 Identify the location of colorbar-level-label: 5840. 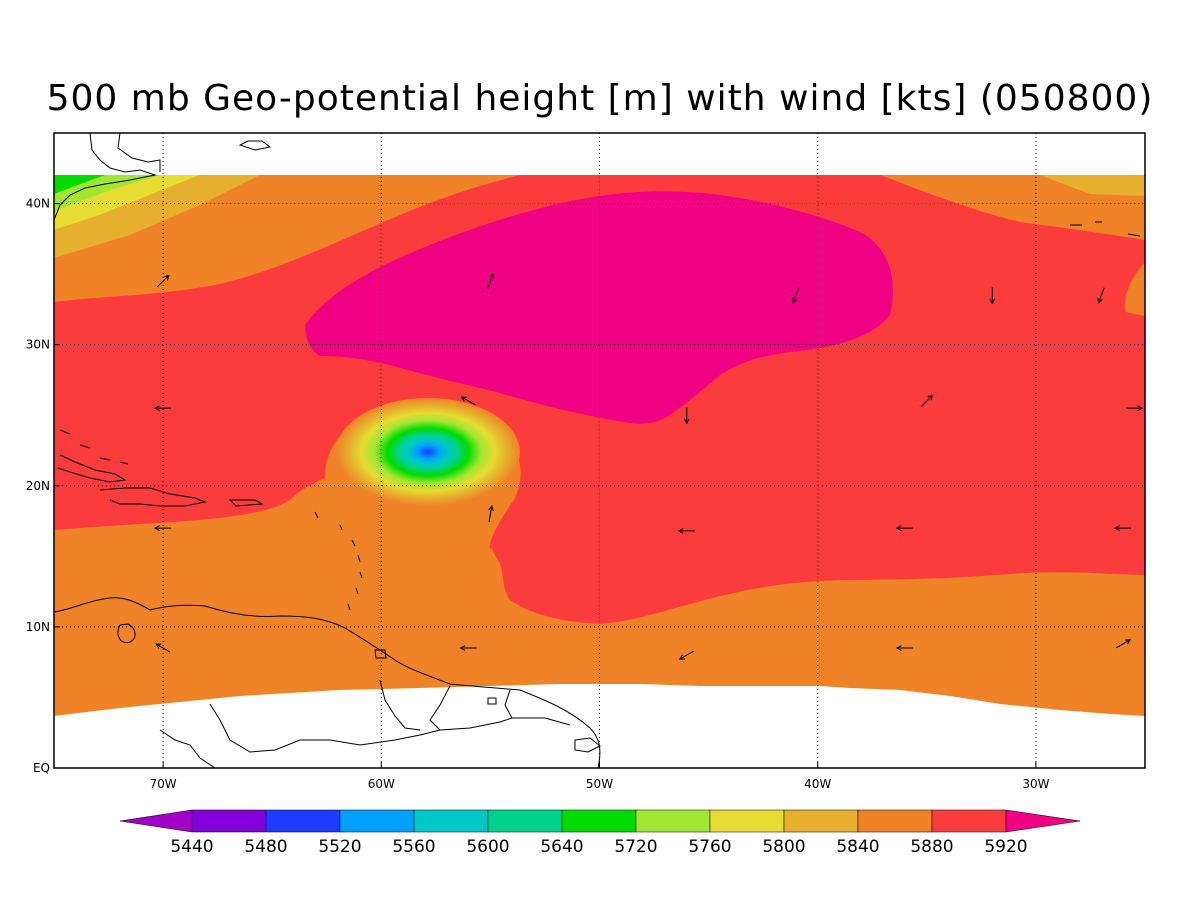
(857, 847).